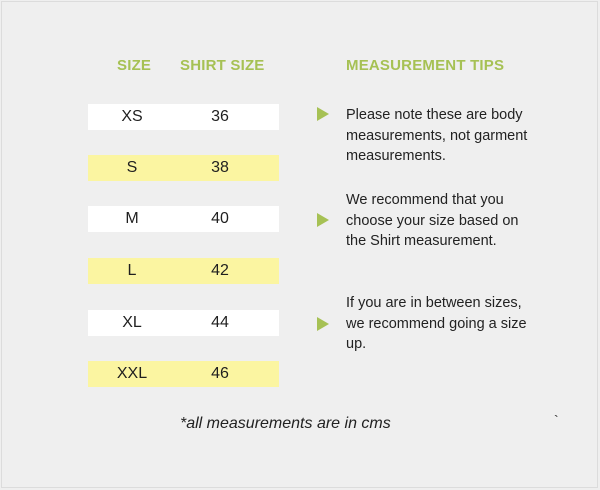  What do you see at coordinates (132, 373) in the screenshot?
I see `size-value: XXL` at bounding box center [132, 373].